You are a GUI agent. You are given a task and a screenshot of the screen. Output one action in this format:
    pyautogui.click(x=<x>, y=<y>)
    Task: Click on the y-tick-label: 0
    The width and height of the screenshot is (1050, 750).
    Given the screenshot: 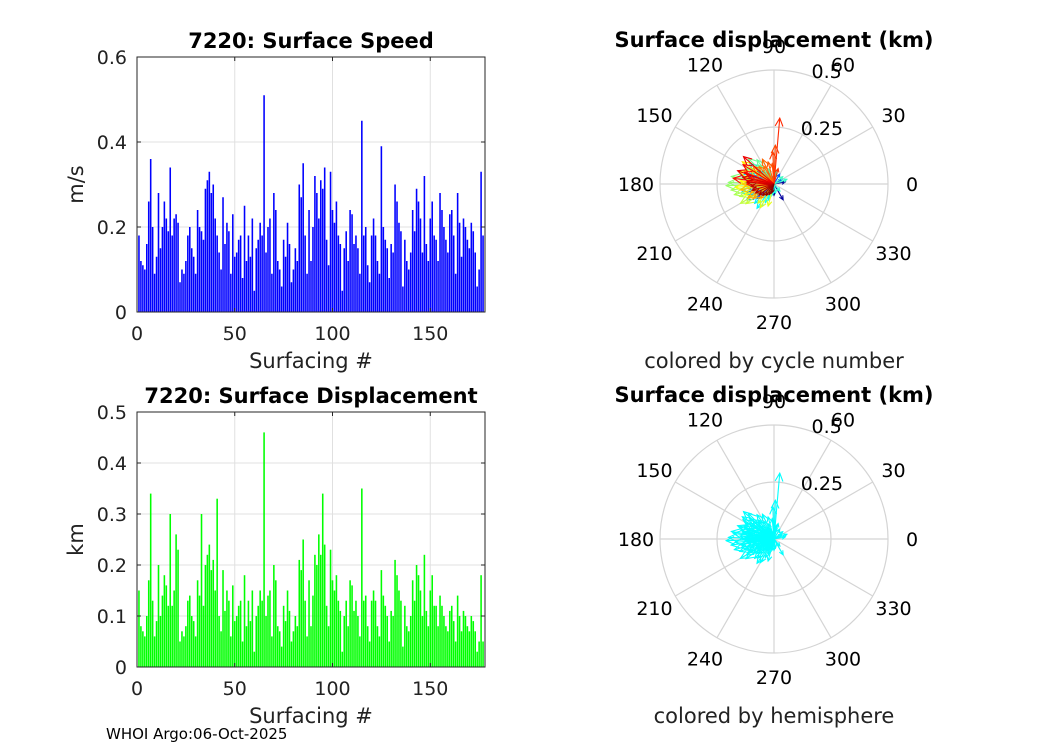 What is the action you would take?
    pyautogui.click(x=121, y=313)
    